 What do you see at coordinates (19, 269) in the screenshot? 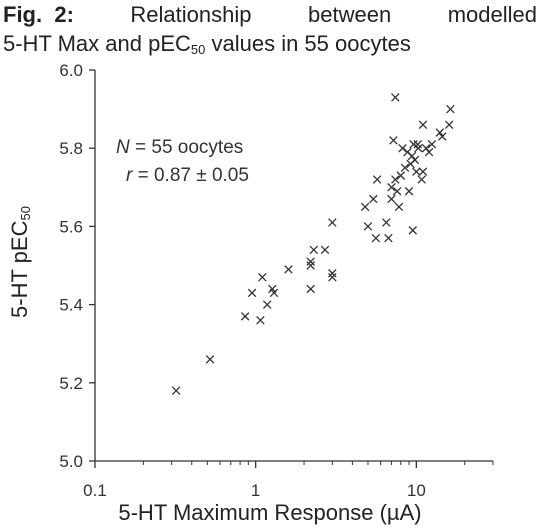
I see `y-axis-title-pre: 5-HT pEC` at bounding box center [19, 269].